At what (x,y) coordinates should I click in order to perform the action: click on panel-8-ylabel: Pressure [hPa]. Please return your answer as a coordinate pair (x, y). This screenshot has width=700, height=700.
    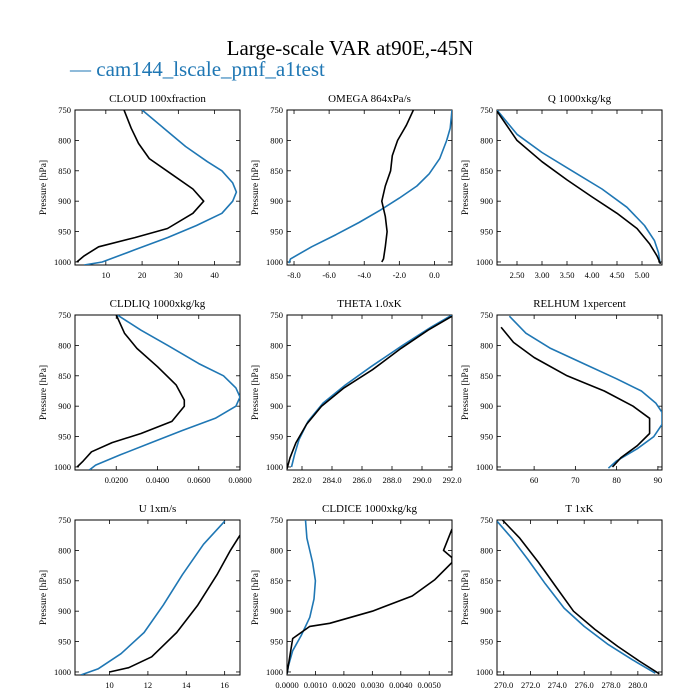
    Looking at the image, I should click on (256, 597).